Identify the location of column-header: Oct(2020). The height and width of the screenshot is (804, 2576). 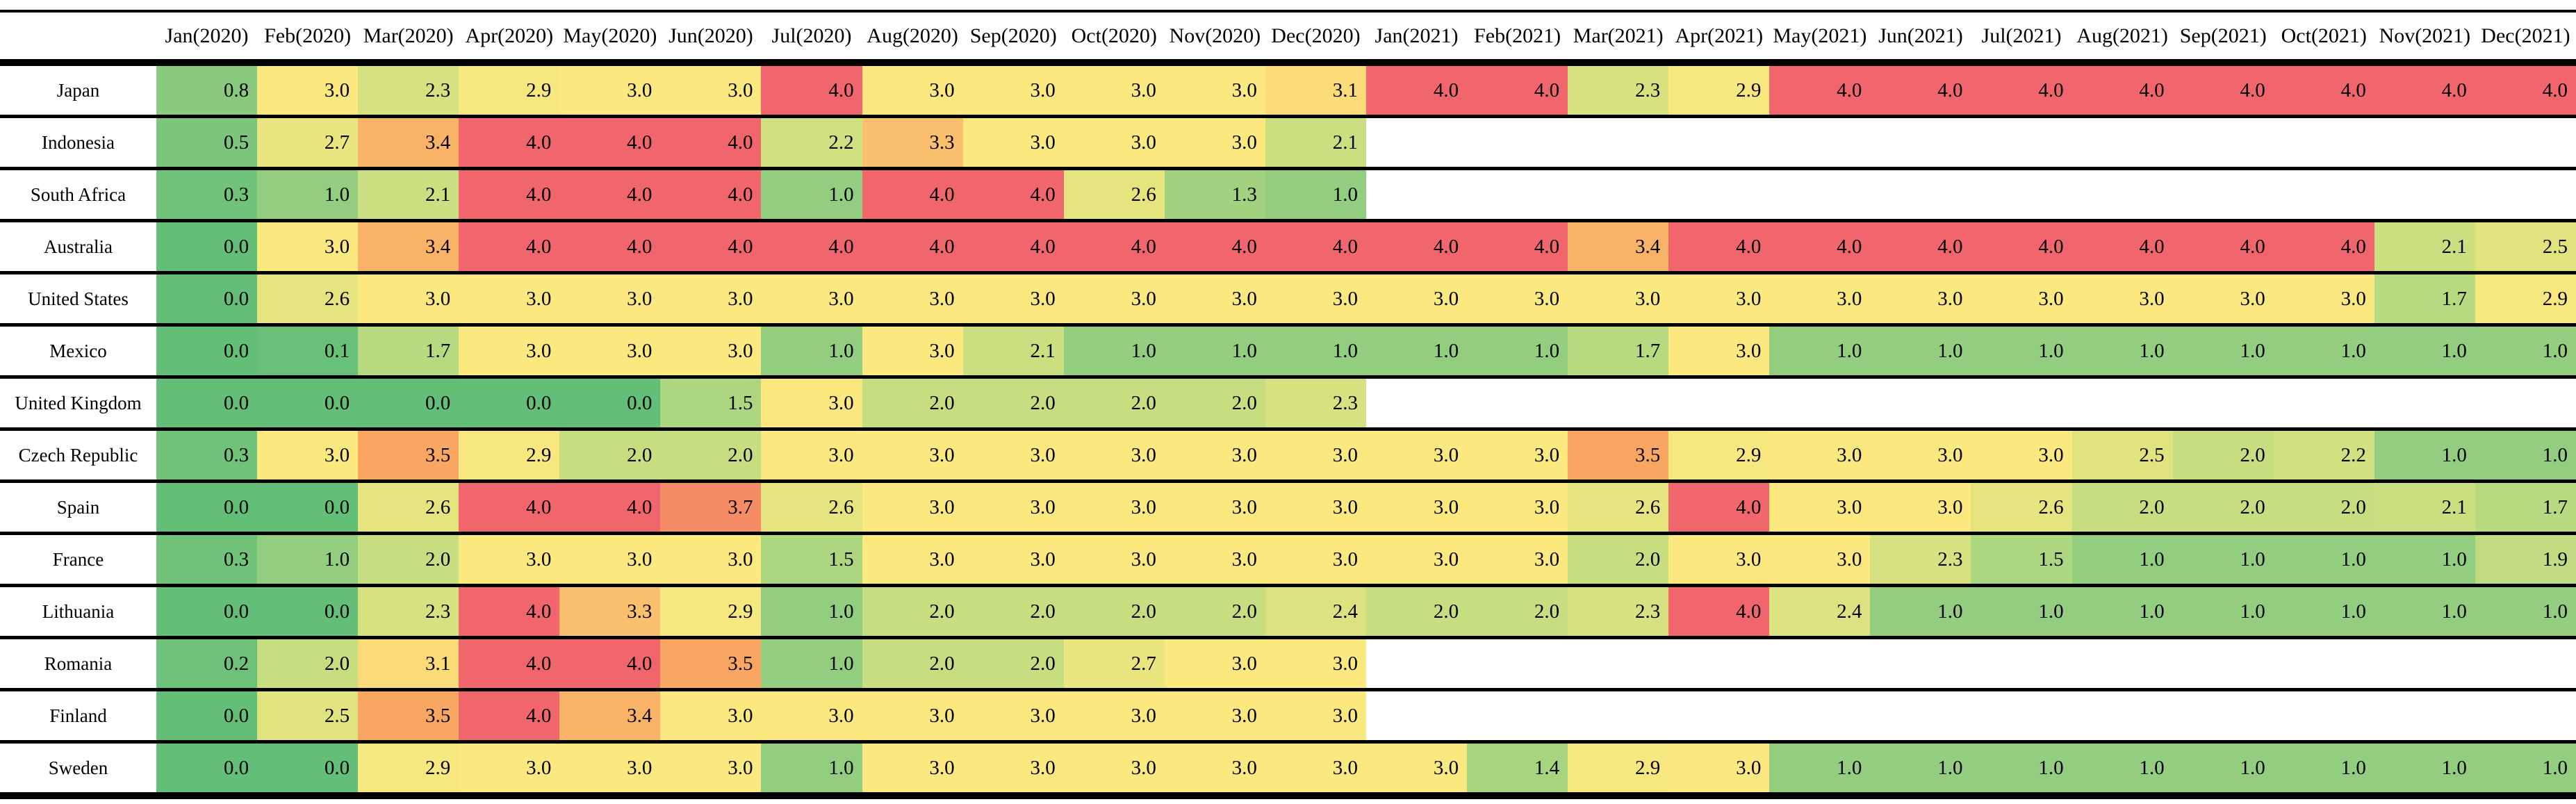
(1114, 36).